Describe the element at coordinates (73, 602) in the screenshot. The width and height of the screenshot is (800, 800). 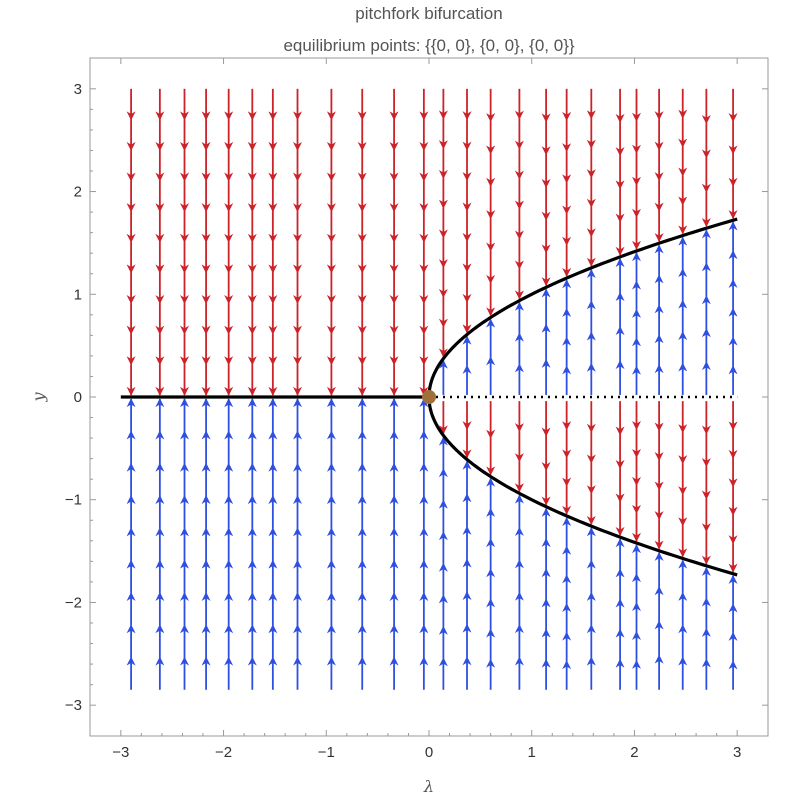
I see `y-tick-label: −2` at that location.